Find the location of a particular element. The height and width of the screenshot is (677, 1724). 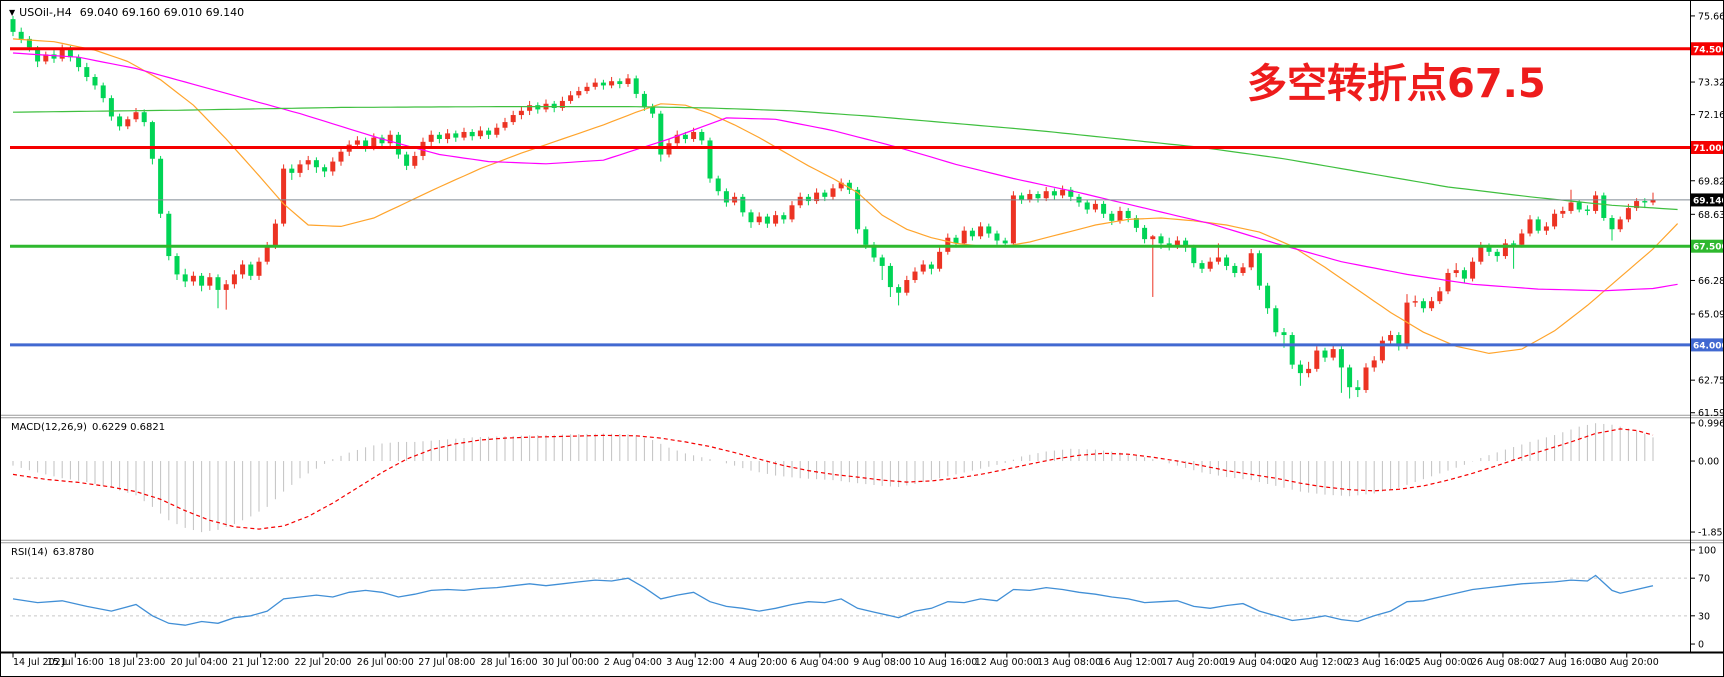

price-badge-label: 69.140 is located at coordinates (1708, 201).